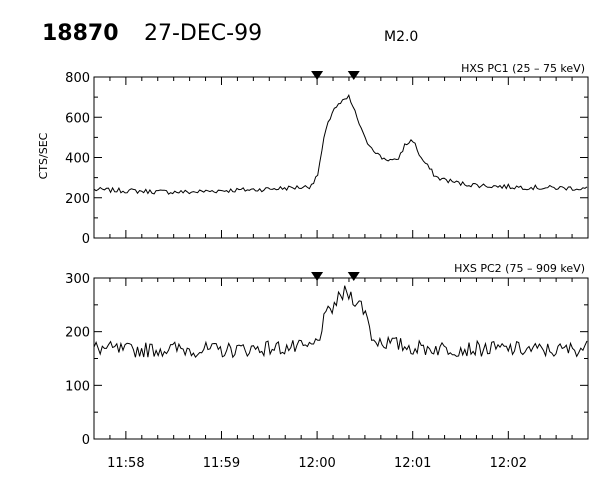 The image size is (600, 480). Describe the element at coordinates (77, 118) in the screenshot. I see `panel1-ytick-label: 600` at that location.